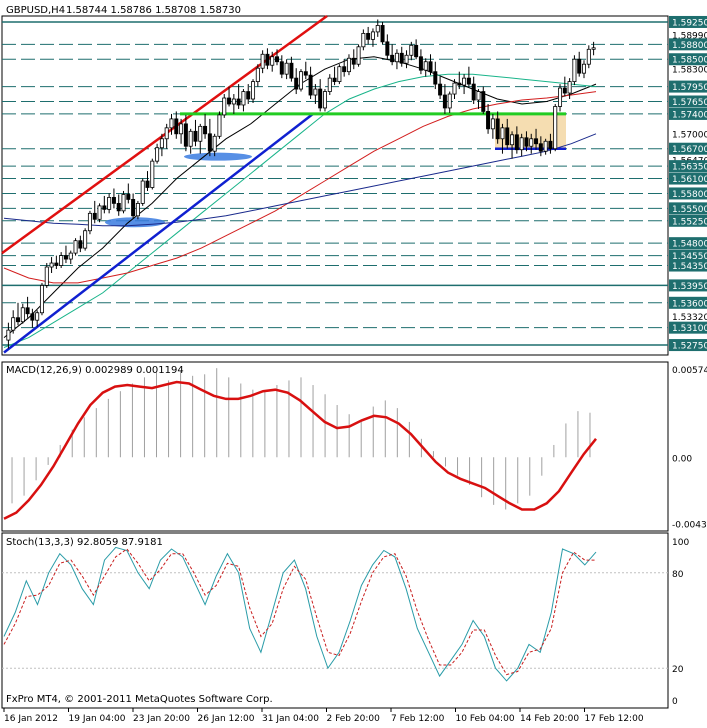  Describe the element at coordinates (680, 543) in the screenshot. I see `stoch-axis-label: 100` at that location.